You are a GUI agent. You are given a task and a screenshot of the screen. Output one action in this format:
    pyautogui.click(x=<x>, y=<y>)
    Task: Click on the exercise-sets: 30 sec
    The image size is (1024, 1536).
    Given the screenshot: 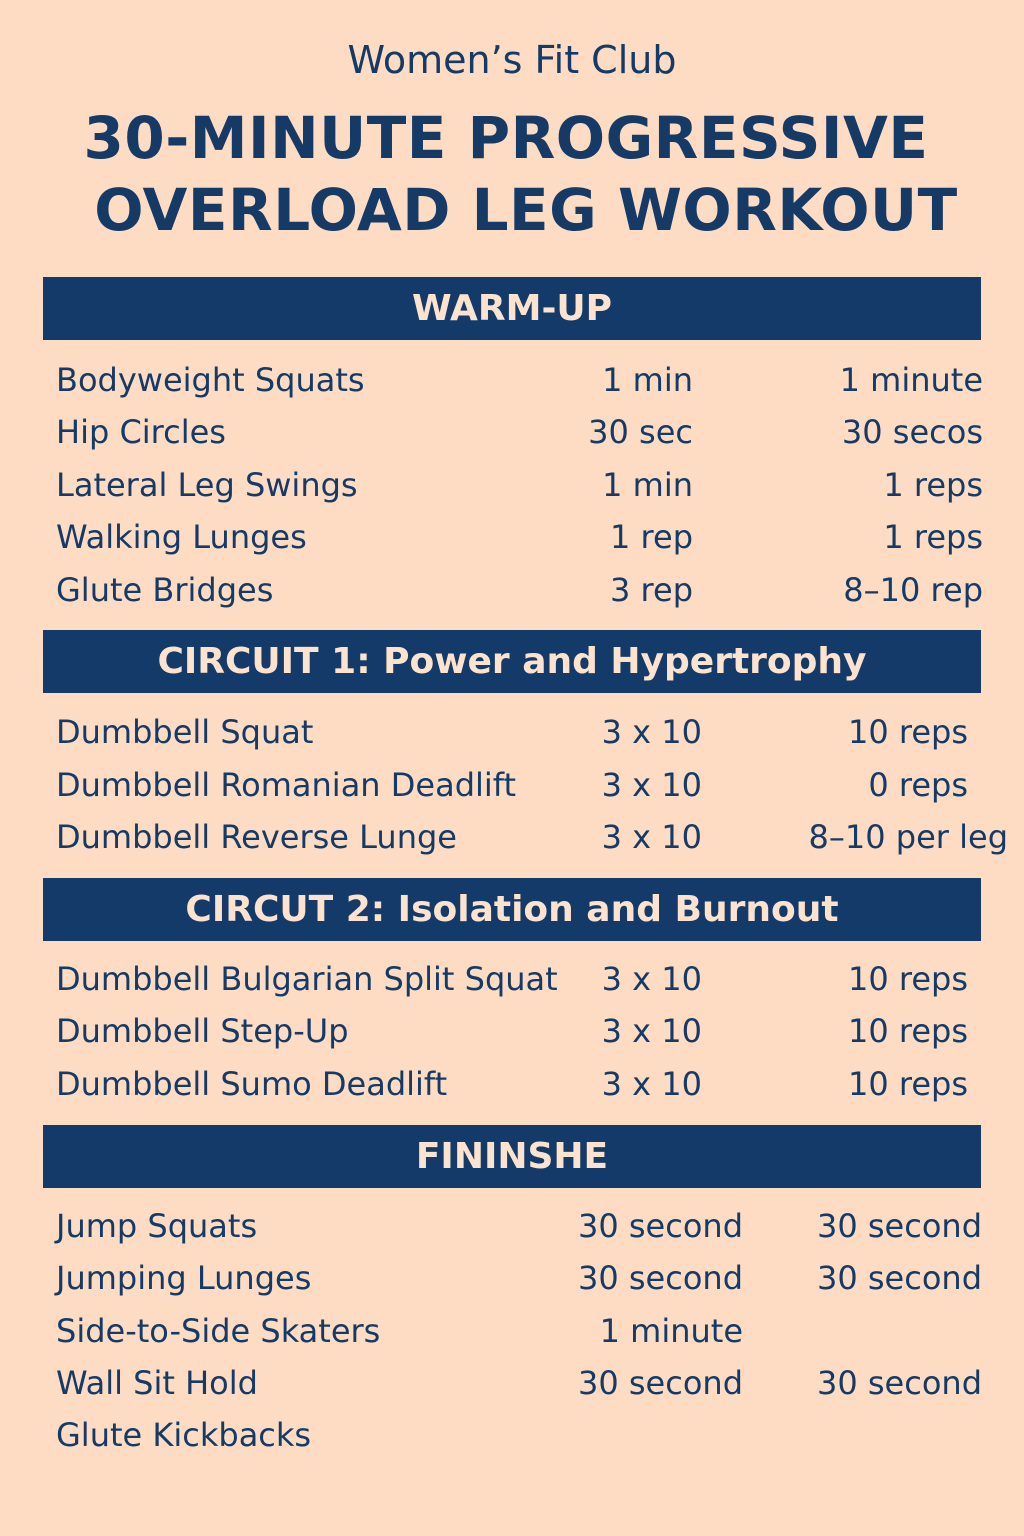 What is the action you would take?
    pyautogui.click(x=640, y=432)
    